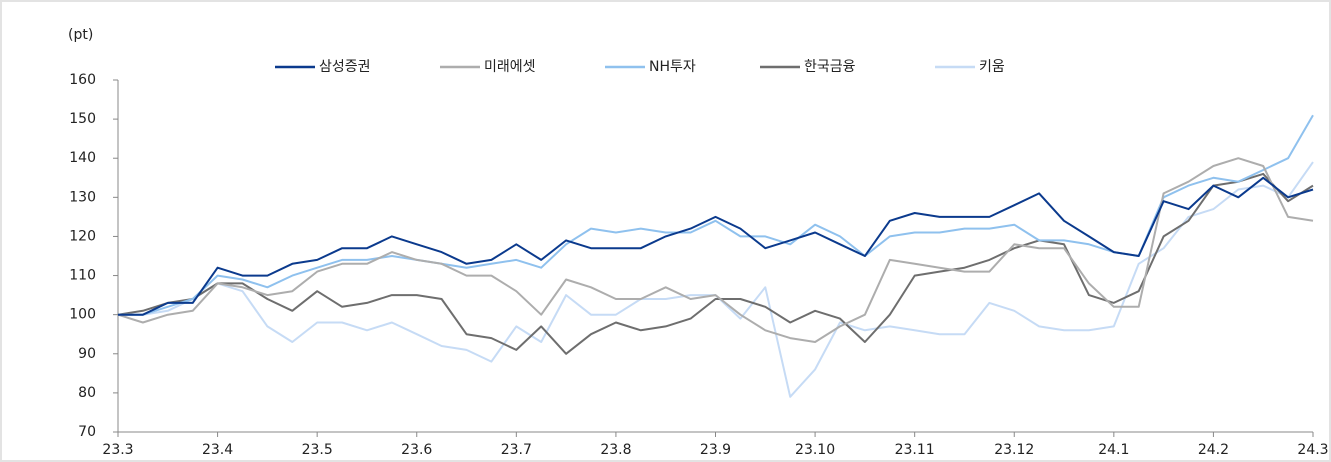  Describe the element at coordinates (82, 80) in the screenshot. I see `y-tick-label: 160` at that location.